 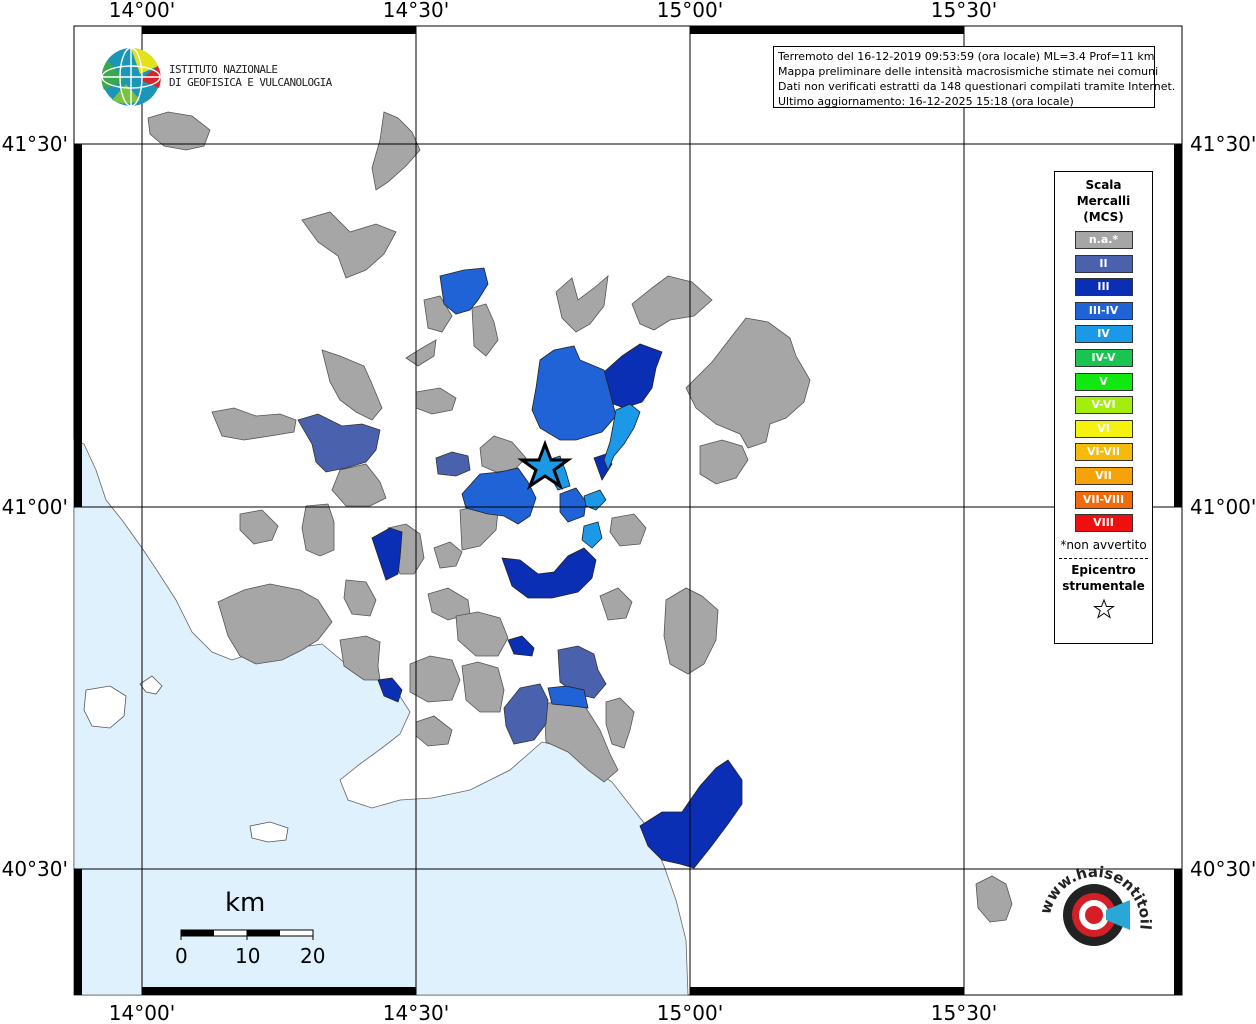 What do you see at coordinates (1103, 585) in the screenshot?
I see `legend-epicenter-line-2: strumentale` at bounding box center [1103, 585].